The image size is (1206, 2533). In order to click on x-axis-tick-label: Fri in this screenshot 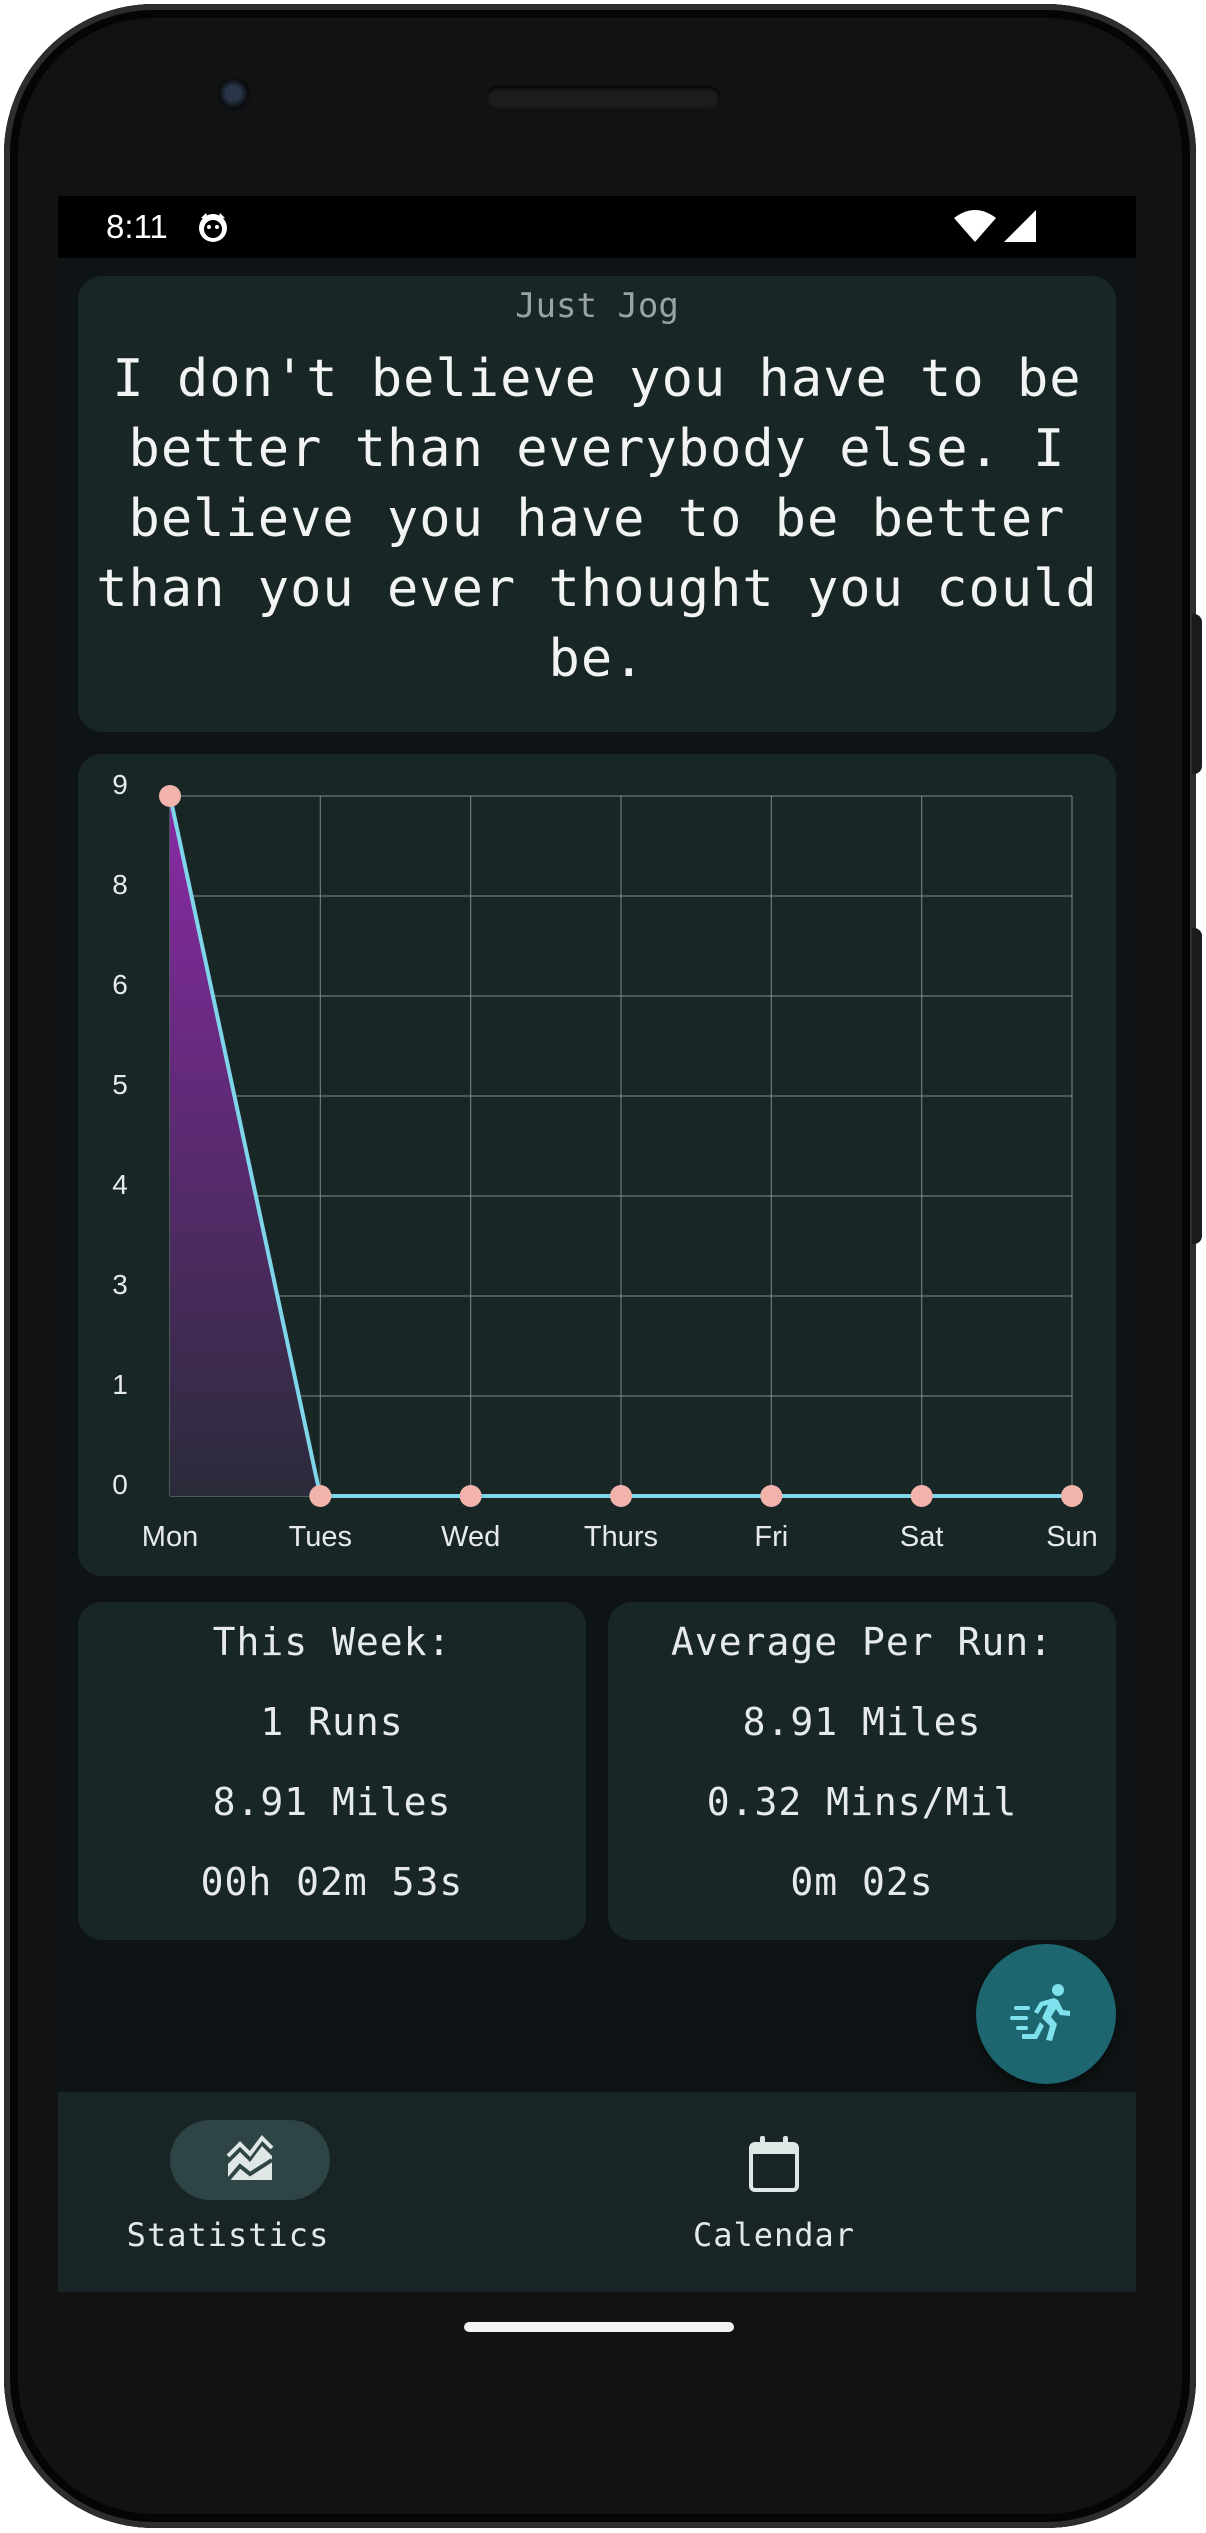, I will do `click(771, 1537)`.